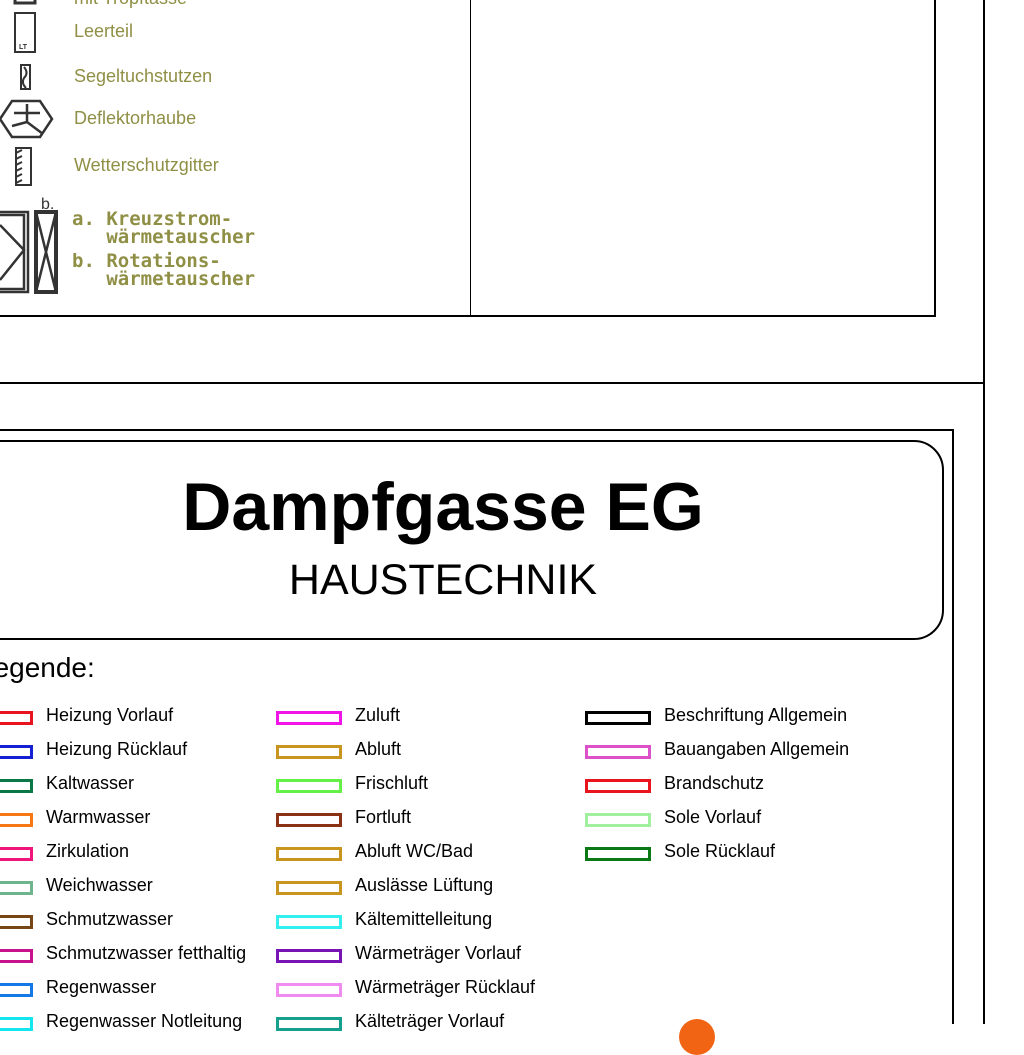 Image resolution: width=1024 pixels, height=1055 pixels. What do you see at coordinates (117, 749) in the screenshot?
I see `legend-label: Heizung Rücklauf` at bounding box center [117, 749].